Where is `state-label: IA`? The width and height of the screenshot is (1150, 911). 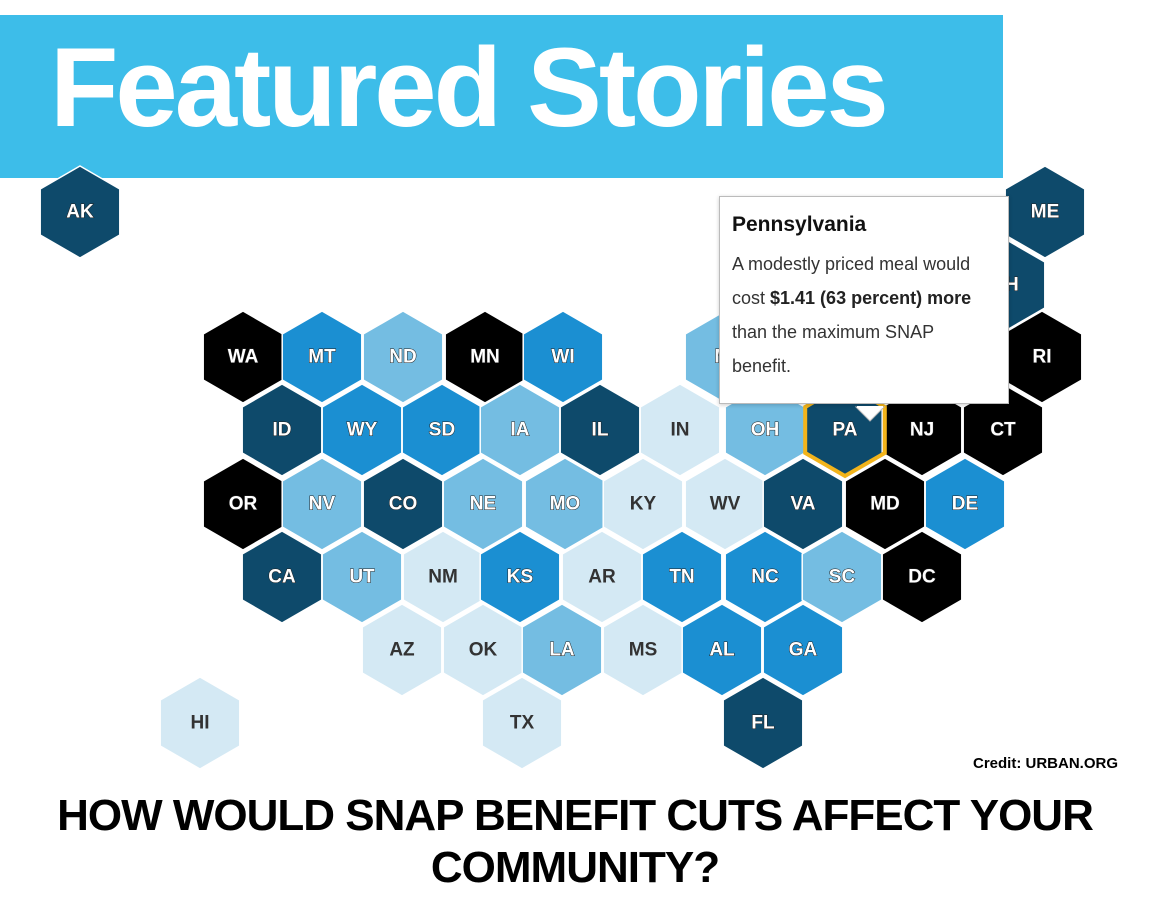 state-label: IA is located at coordinates (520, 430).